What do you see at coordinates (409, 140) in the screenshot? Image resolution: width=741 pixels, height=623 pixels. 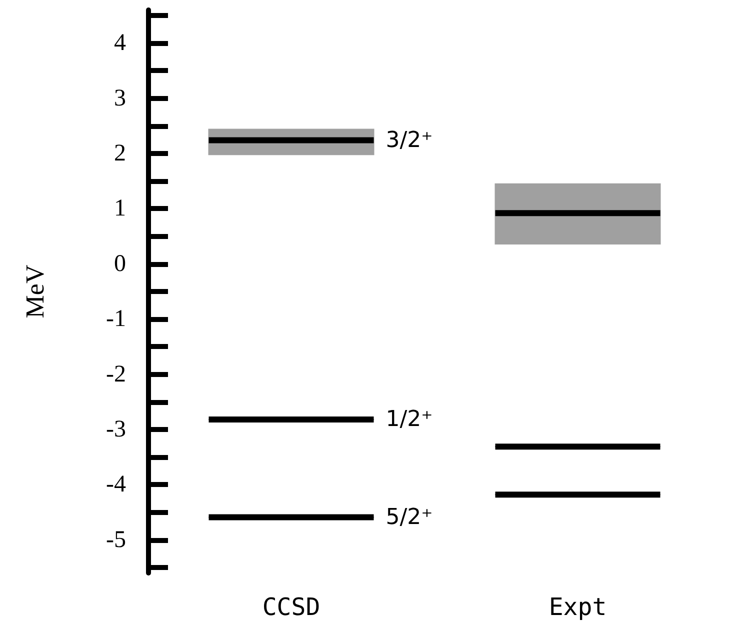 I see `series-label: 3/2⁺` at bounding box center [409, 140].